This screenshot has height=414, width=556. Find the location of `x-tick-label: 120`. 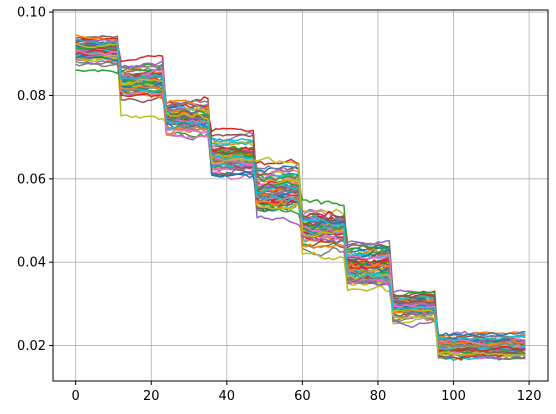

x-tick-label: 120 is located at coordinates (529, 396).